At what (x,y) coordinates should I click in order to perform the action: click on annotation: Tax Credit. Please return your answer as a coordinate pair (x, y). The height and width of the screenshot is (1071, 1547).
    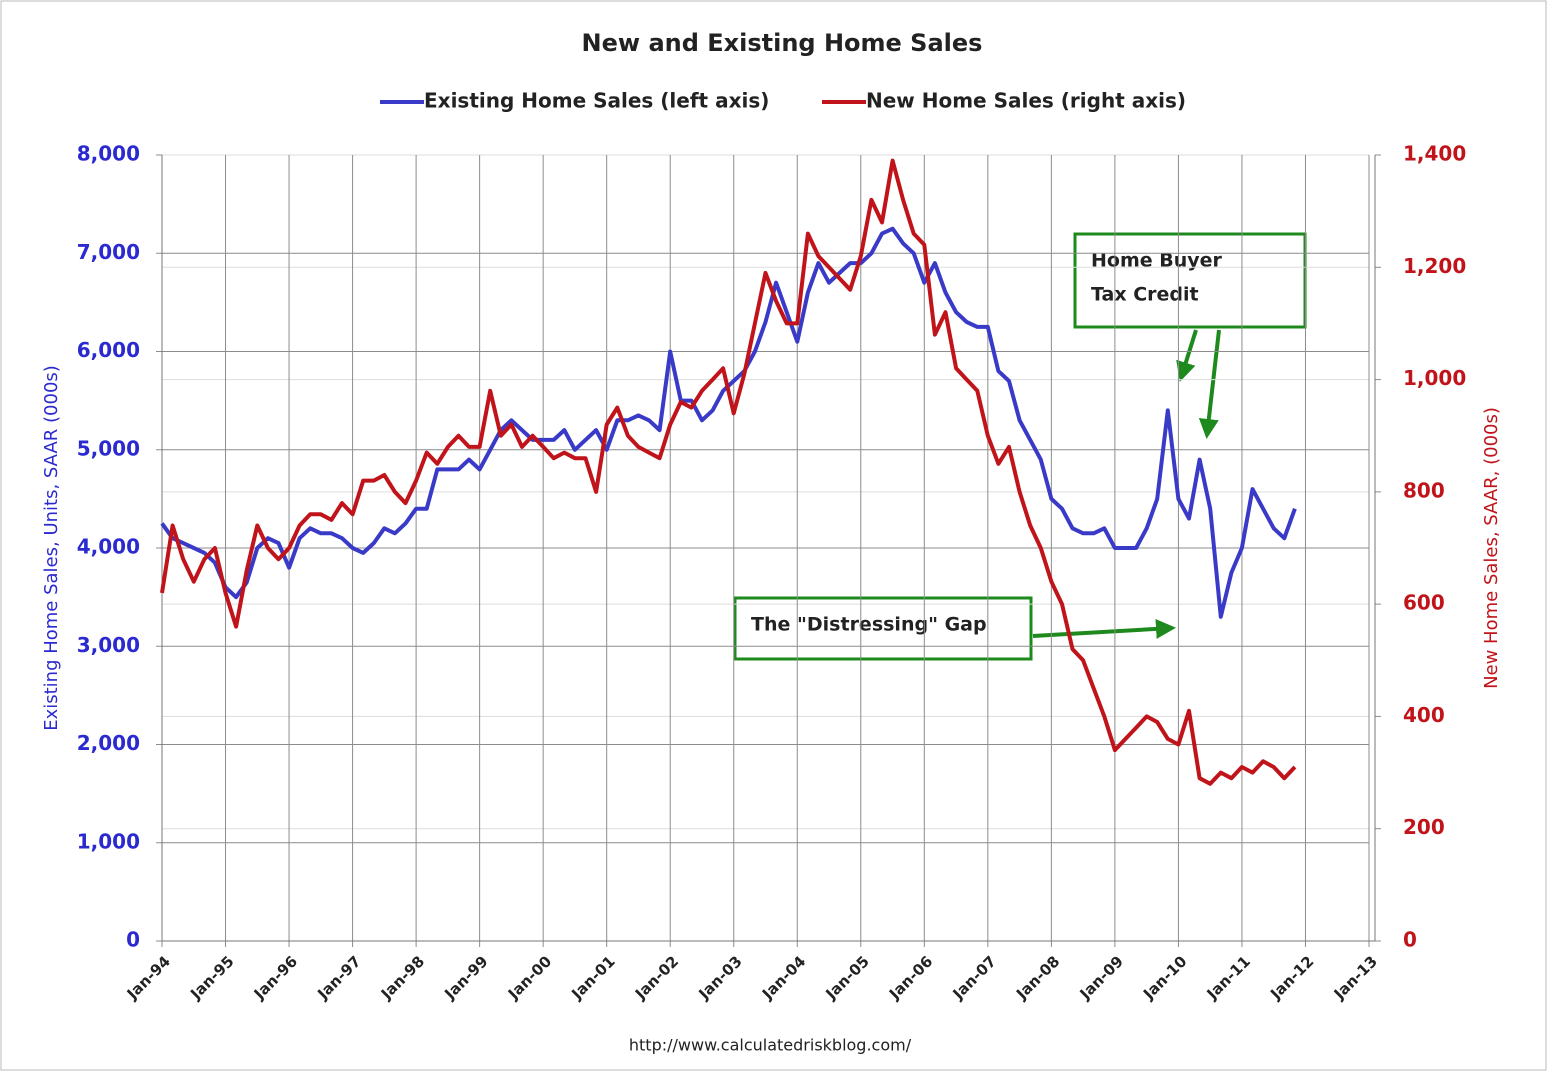
    Looking at the image, I should click on (1145, 295).